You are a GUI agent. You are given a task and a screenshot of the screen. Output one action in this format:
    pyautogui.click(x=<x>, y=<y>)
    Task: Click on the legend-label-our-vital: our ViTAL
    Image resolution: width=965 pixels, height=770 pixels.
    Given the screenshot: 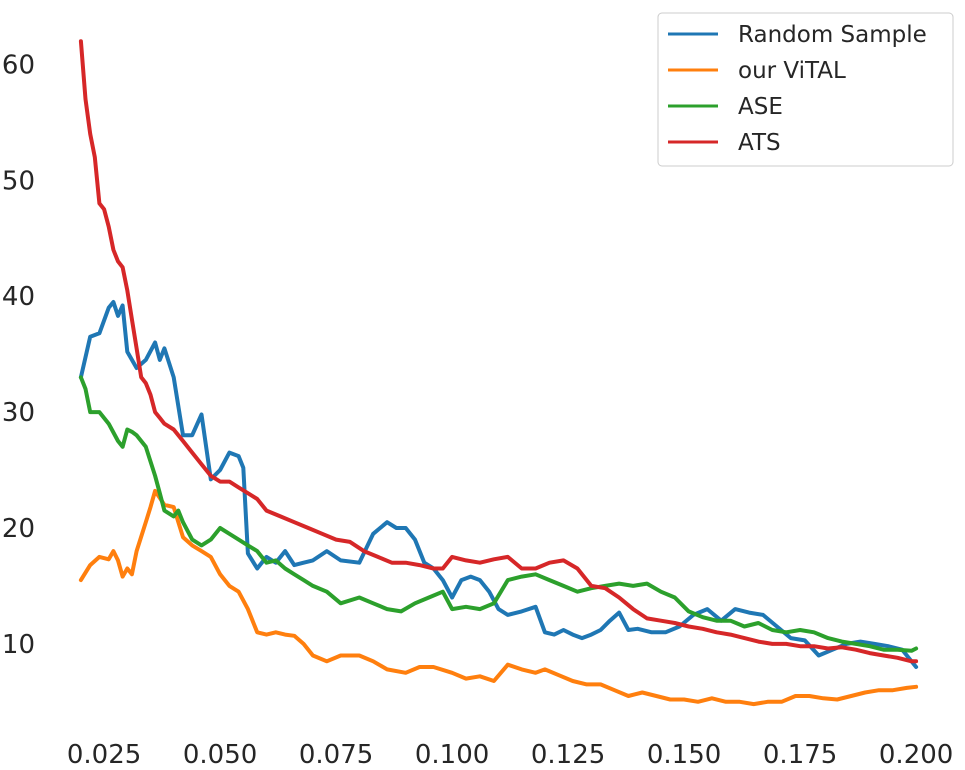 What is the action you would take?
    pyautogui.click(x=792, y=71)
    